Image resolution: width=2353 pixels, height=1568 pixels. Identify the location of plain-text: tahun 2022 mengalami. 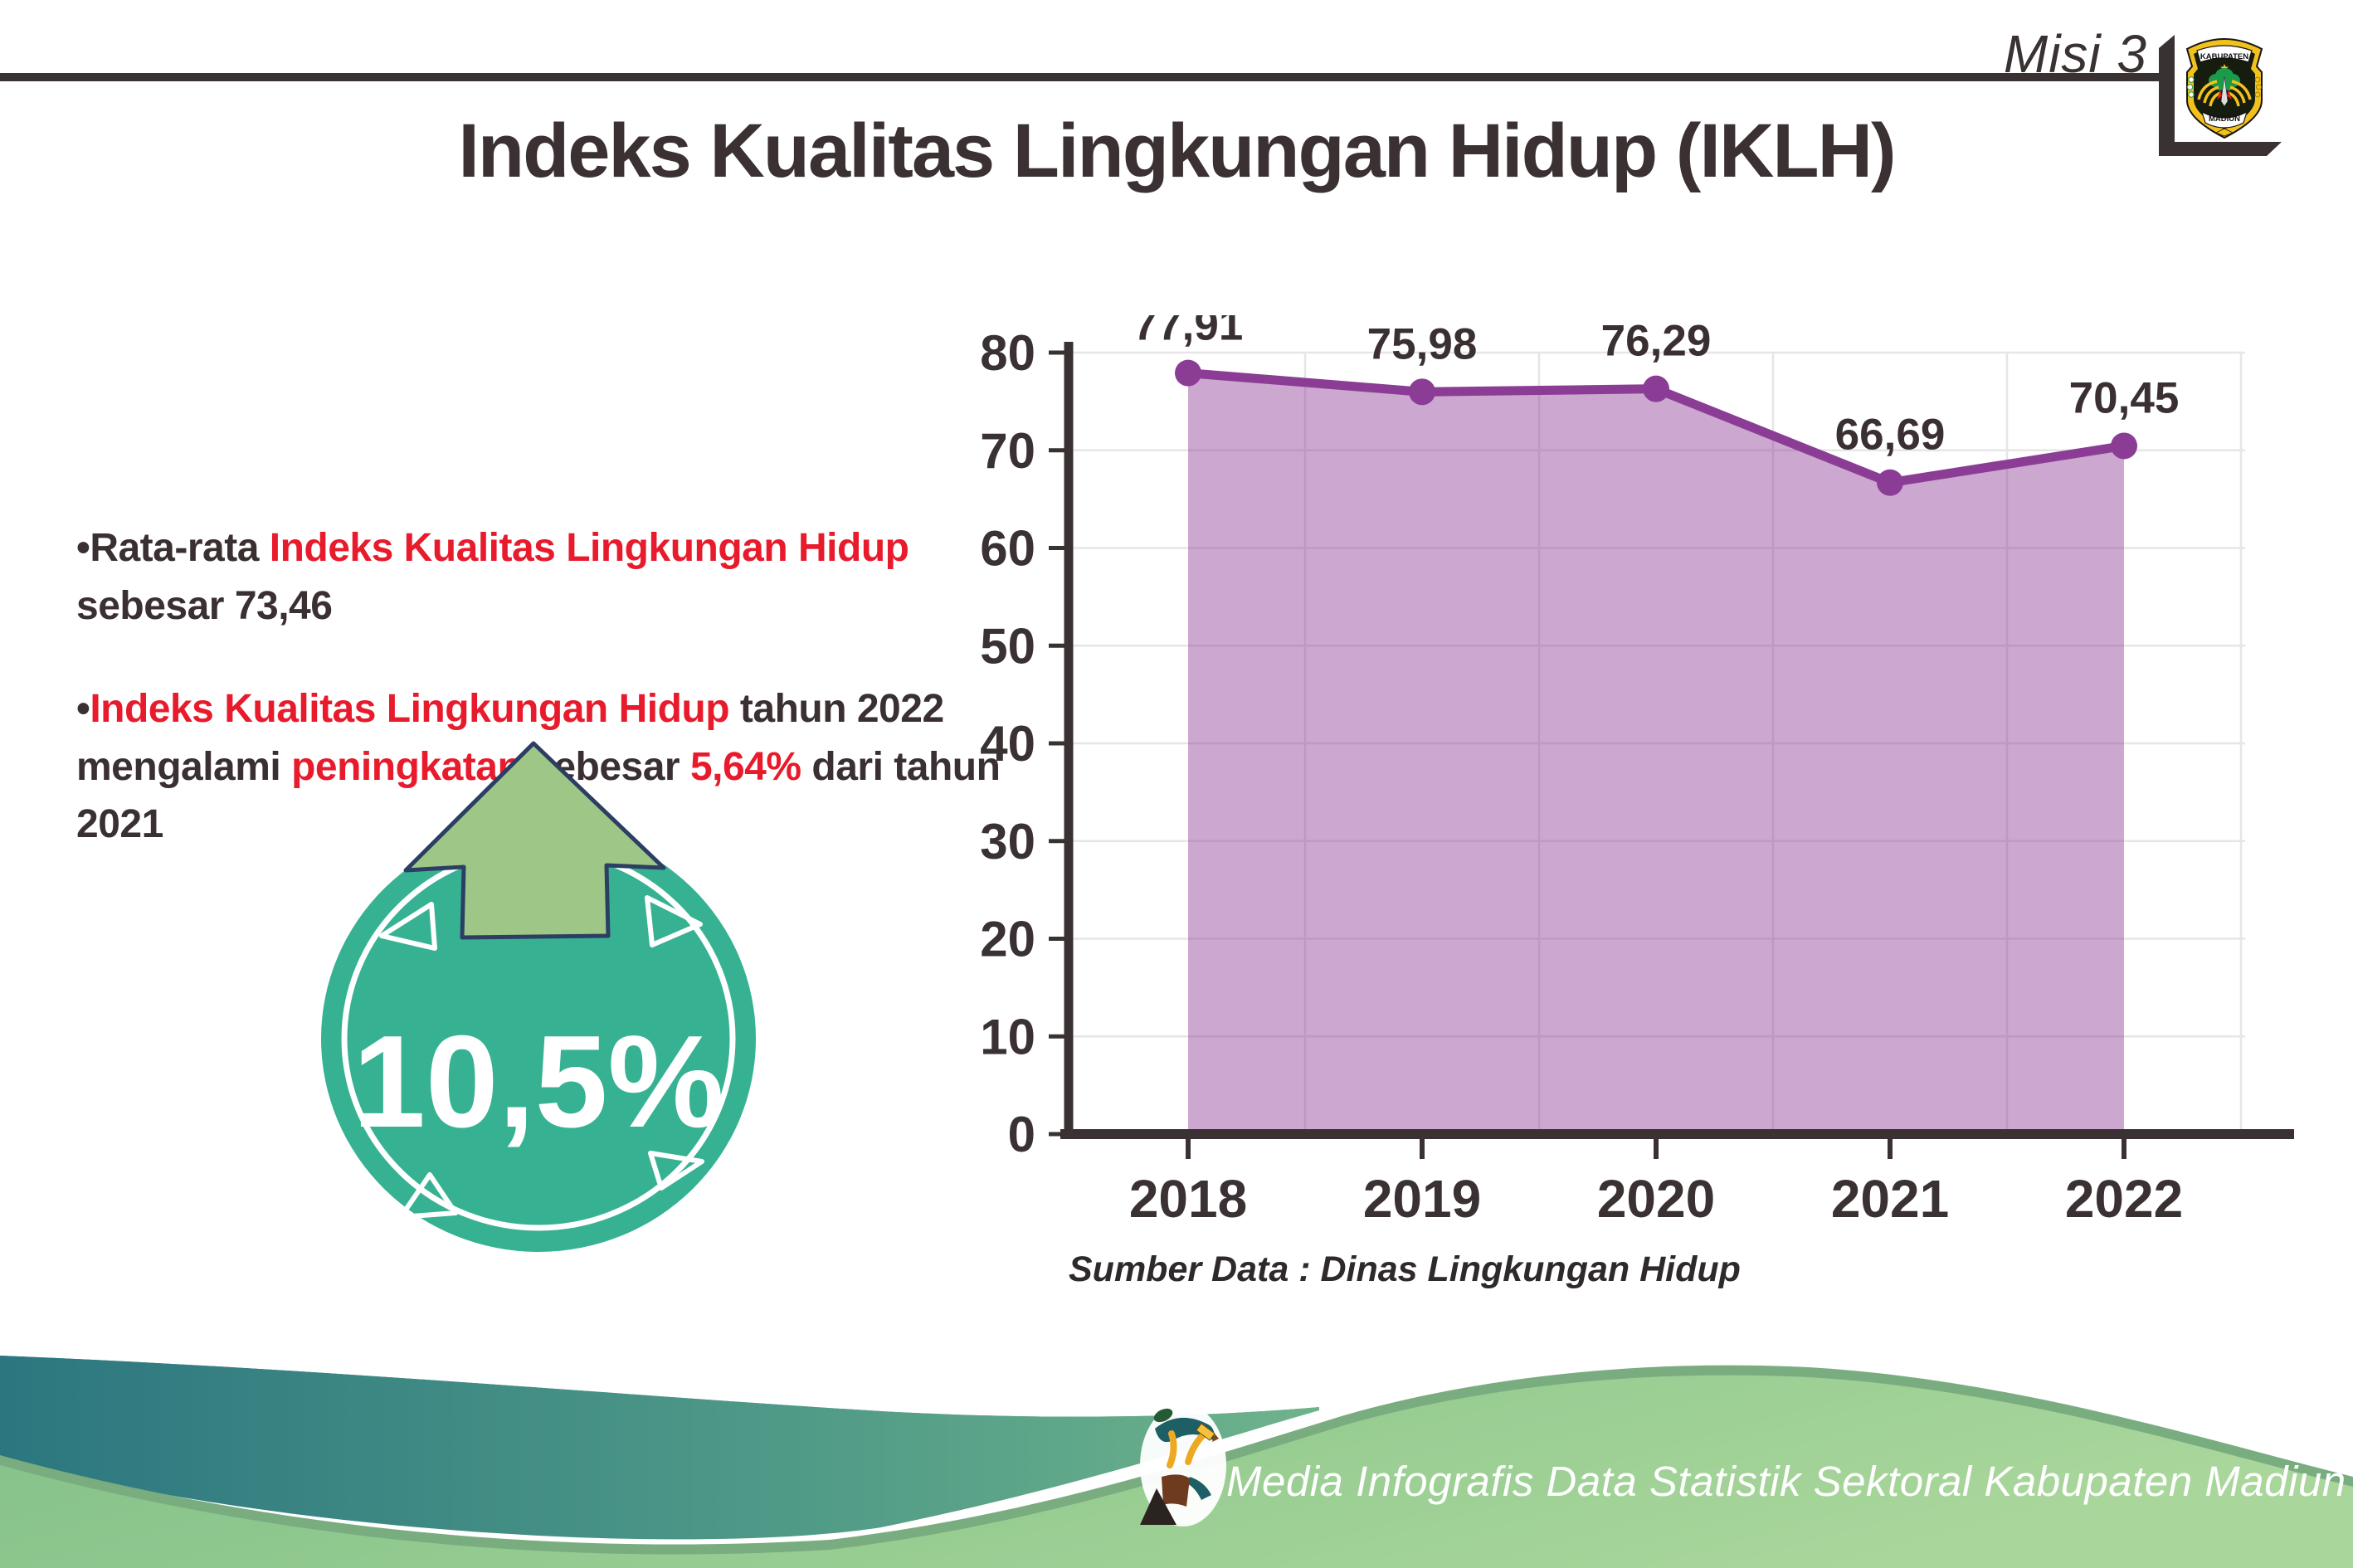
(510, 738).